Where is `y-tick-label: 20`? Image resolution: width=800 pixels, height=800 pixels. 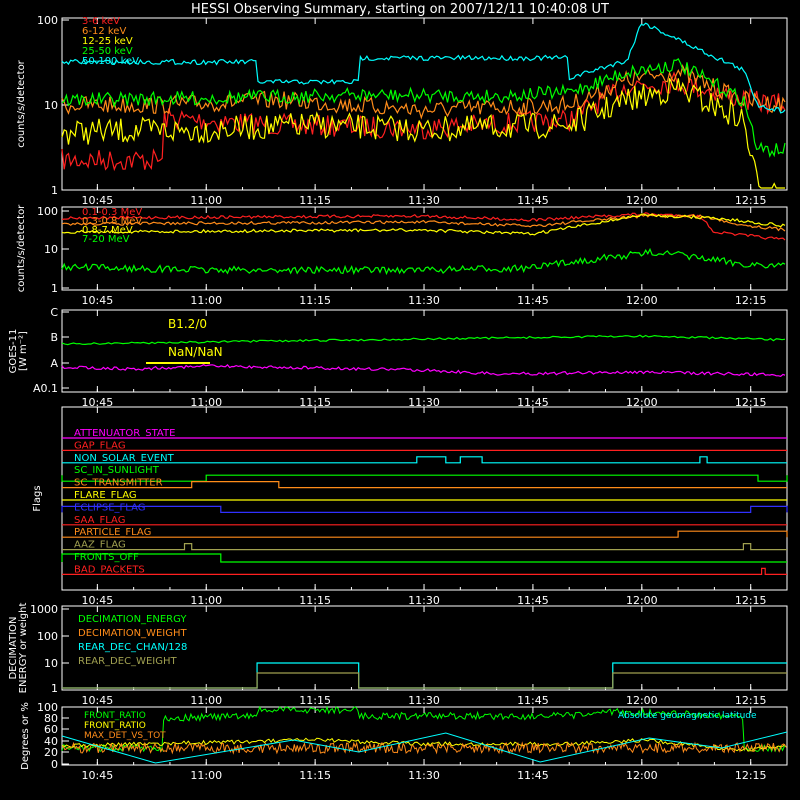
y-tick-label: 20 is located at coordinates (51, 752).